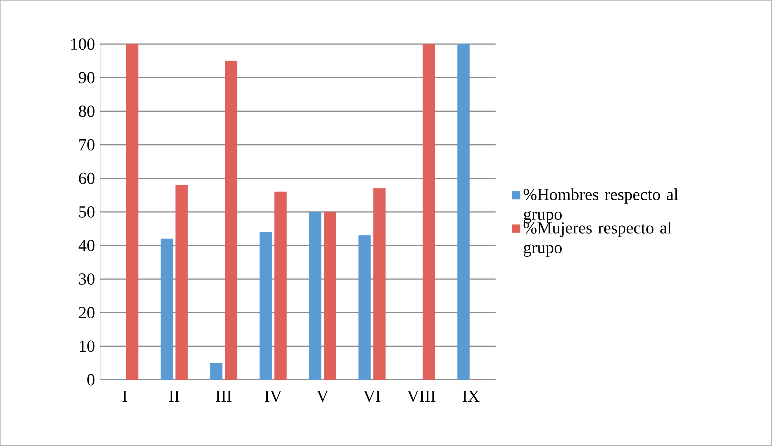 Image resolution: width=772 pixels, height=446 pixels. Describe the element at coordinates (273, 396) in the screenshot. I see `x-tick-label: IV` at that location.